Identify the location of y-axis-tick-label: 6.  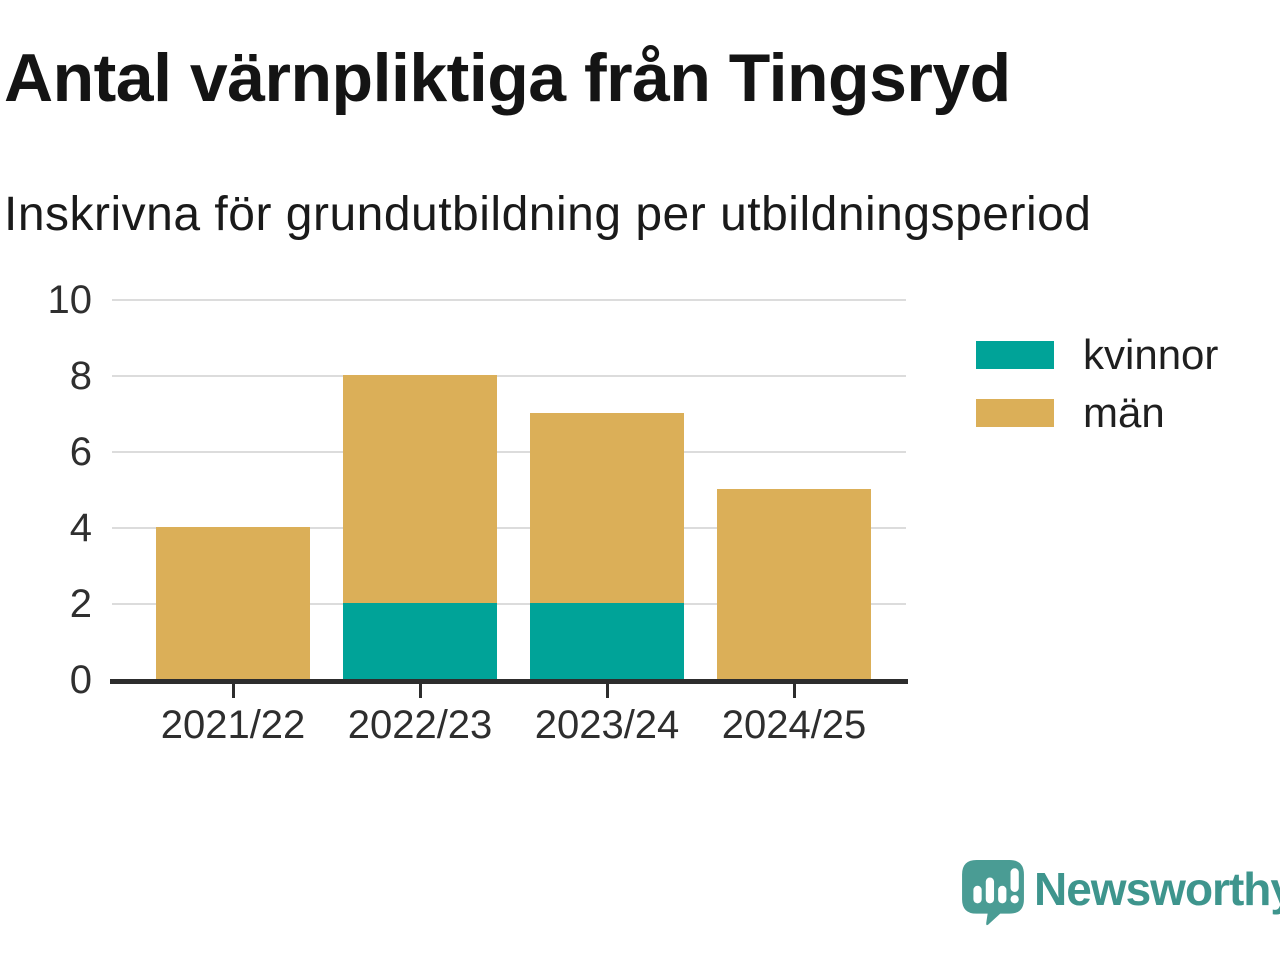
(80, 452).